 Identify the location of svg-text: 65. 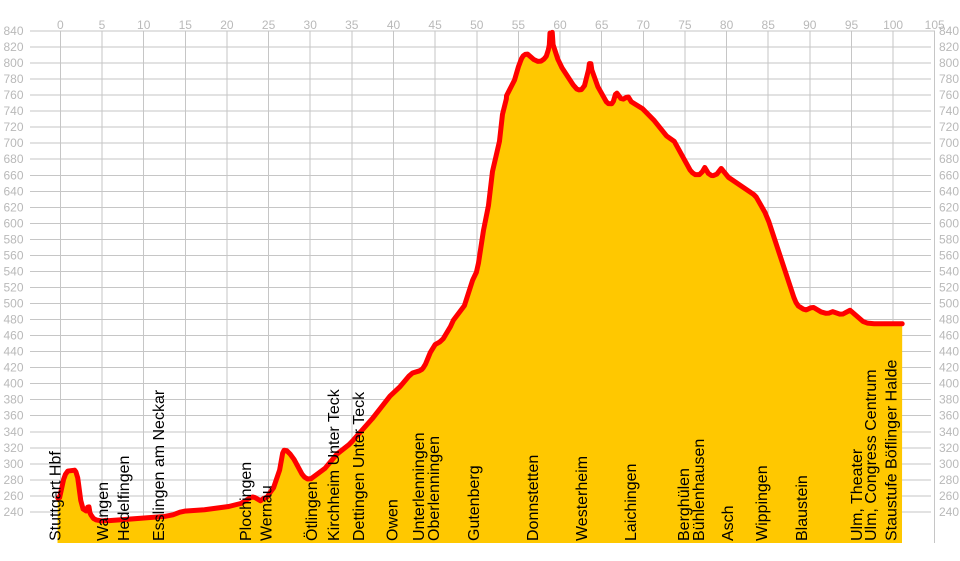
(602, 25).